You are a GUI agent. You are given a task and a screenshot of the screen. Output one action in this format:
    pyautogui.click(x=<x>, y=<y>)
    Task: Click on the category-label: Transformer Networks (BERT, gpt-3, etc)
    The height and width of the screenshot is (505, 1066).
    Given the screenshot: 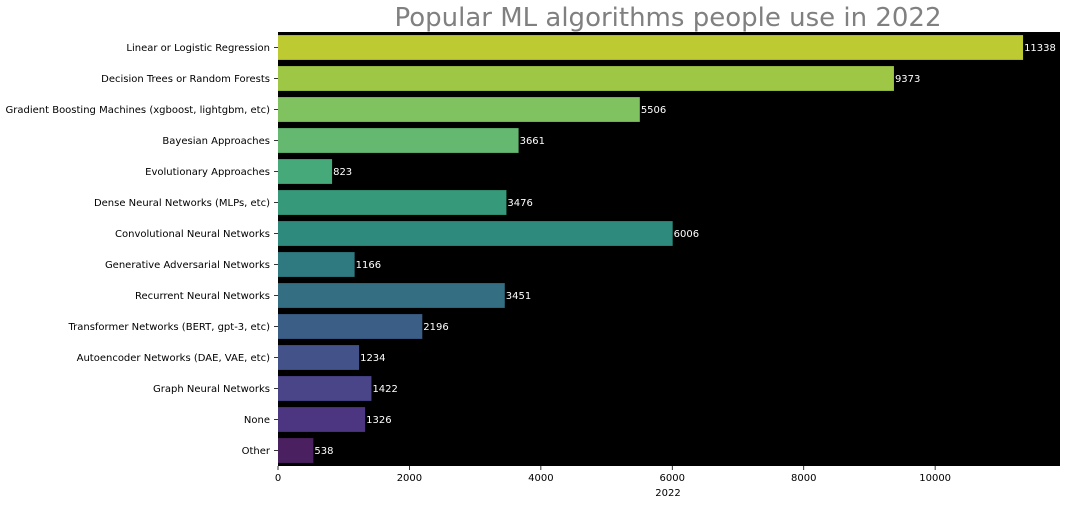 What is the action you would take?
    pyautogui.click(x=168, y=327)
    